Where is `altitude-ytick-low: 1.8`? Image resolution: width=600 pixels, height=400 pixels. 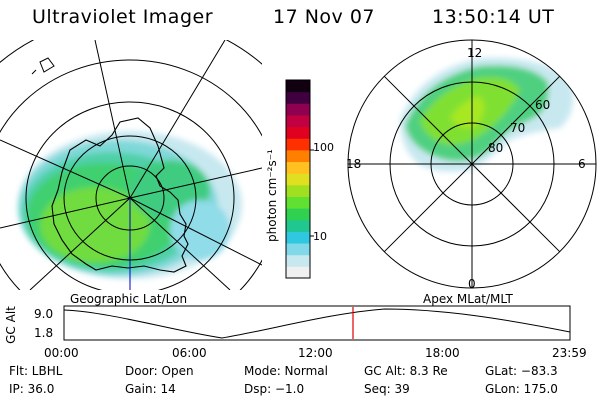 altitude-ytick-low: 1.8 is located at coordinates (44, 333).